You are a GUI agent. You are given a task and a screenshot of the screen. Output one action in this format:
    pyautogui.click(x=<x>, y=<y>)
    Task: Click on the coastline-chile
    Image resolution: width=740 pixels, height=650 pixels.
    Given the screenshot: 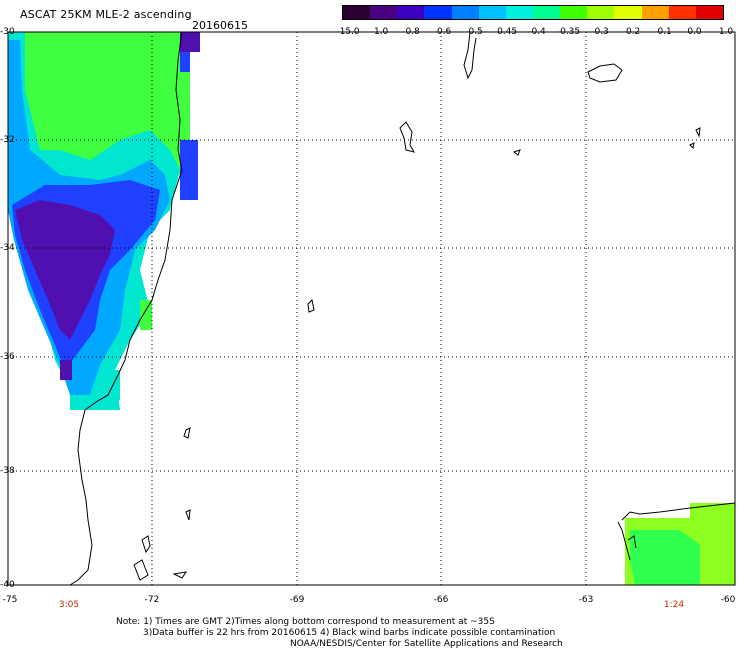 What is the action you would take?
    pyautogui.click(x=126, y=308)
    